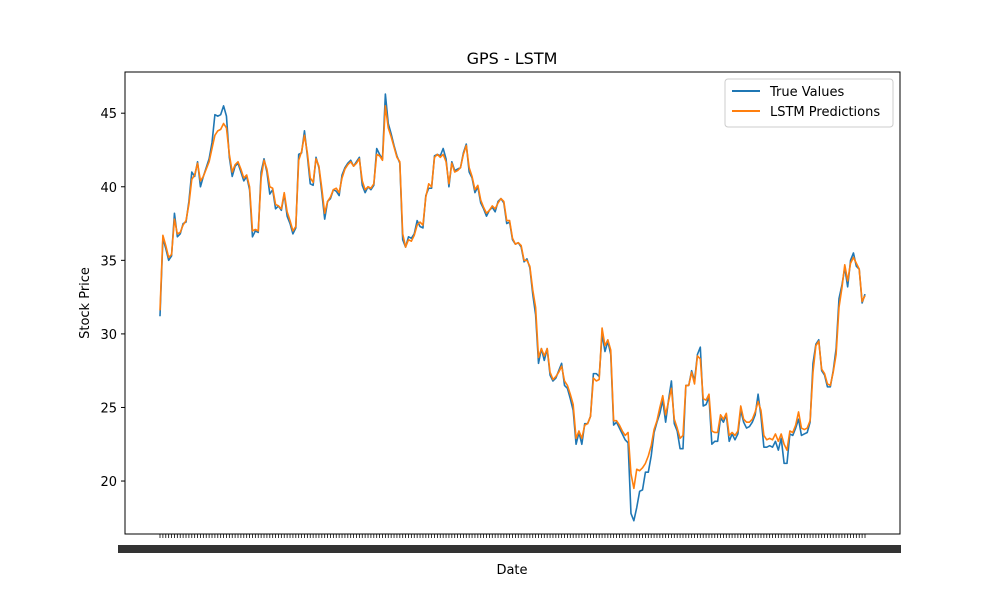 The width and height of the screenshot is (1000, 600). I want to click on x-axis-label: Date, so click(511, 570).